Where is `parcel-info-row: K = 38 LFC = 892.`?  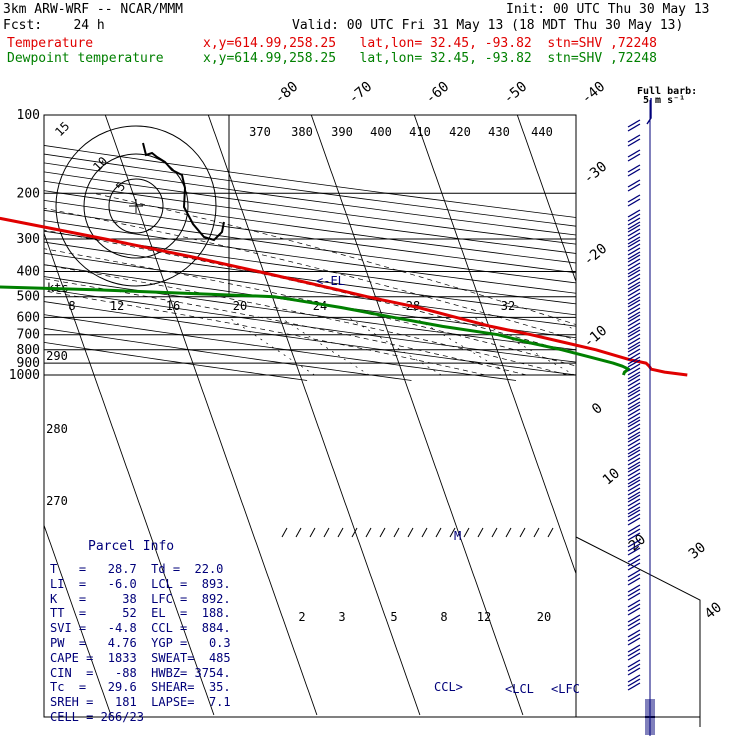 parcel-info-row: K = 38 LFC = 892. is located at coordinates (140, 598).